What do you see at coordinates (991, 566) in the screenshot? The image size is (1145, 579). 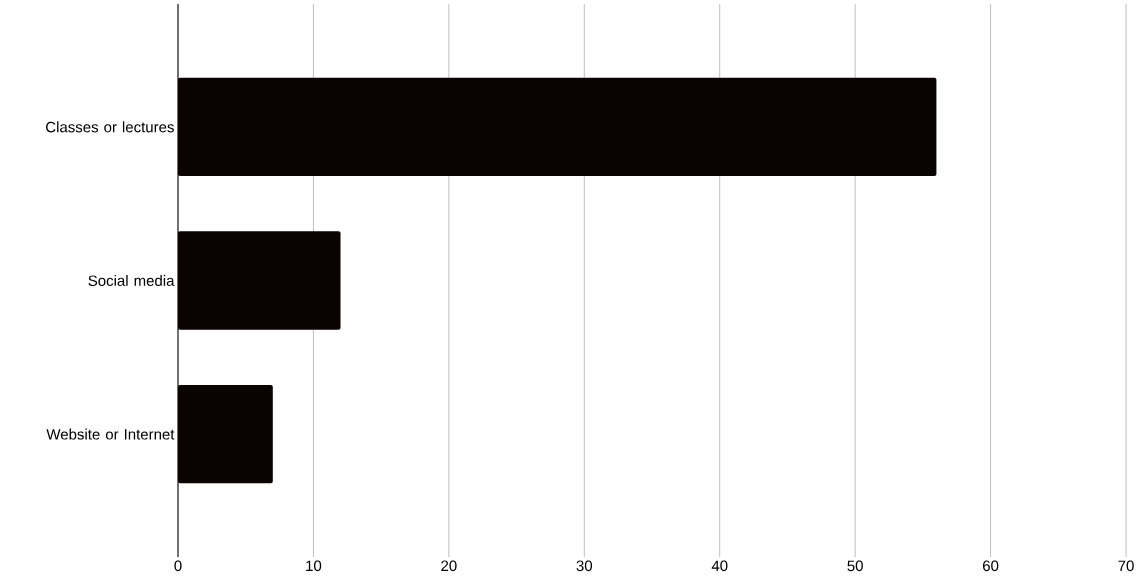 I see `x-tick-label: 60` at bounding box center [991, 566].